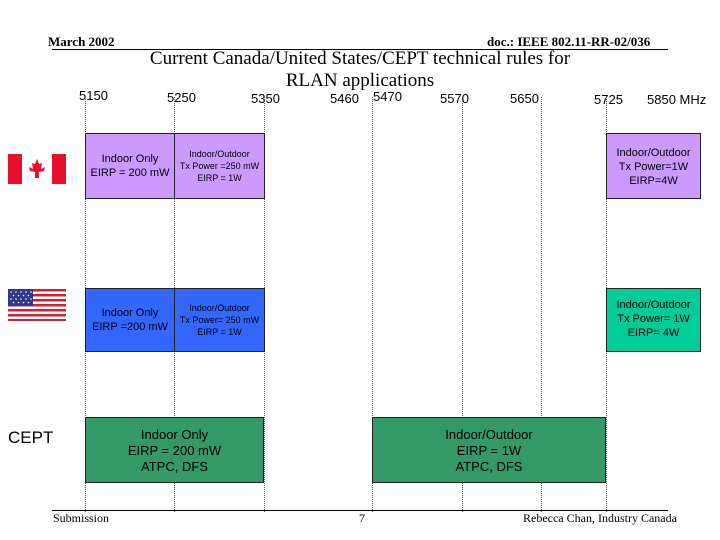 Image resolution: width=720 pixels, height=540 pixels. What do you see at coordinates (181, 97) in the screenshot?
I see `freq-5250: 5250` at bounding box center [181, 97].